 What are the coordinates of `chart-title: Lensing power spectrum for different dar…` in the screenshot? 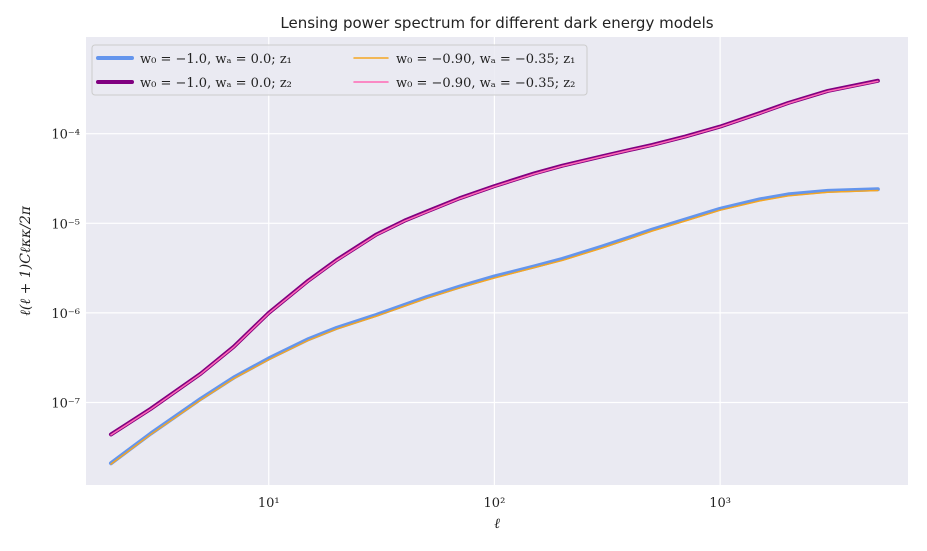 It's located at (496, 23).